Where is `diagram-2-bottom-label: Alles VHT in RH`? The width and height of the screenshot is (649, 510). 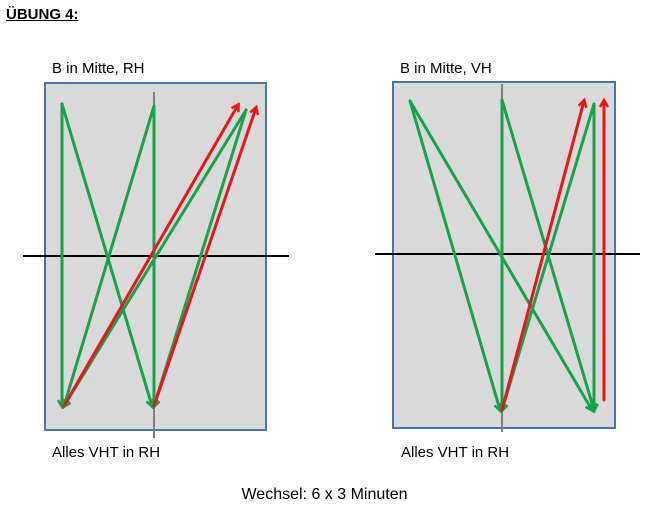
diagram-2-bottom-label: Alles VHT in RH is located at coordinates (455, 452).